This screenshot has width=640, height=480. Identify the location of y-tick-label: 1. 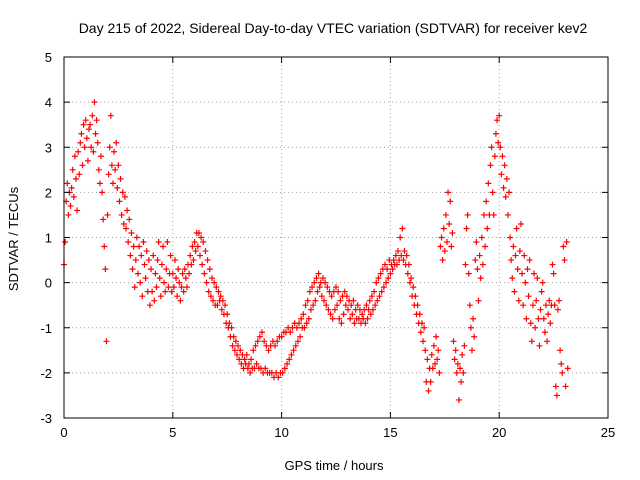
(48, 238).